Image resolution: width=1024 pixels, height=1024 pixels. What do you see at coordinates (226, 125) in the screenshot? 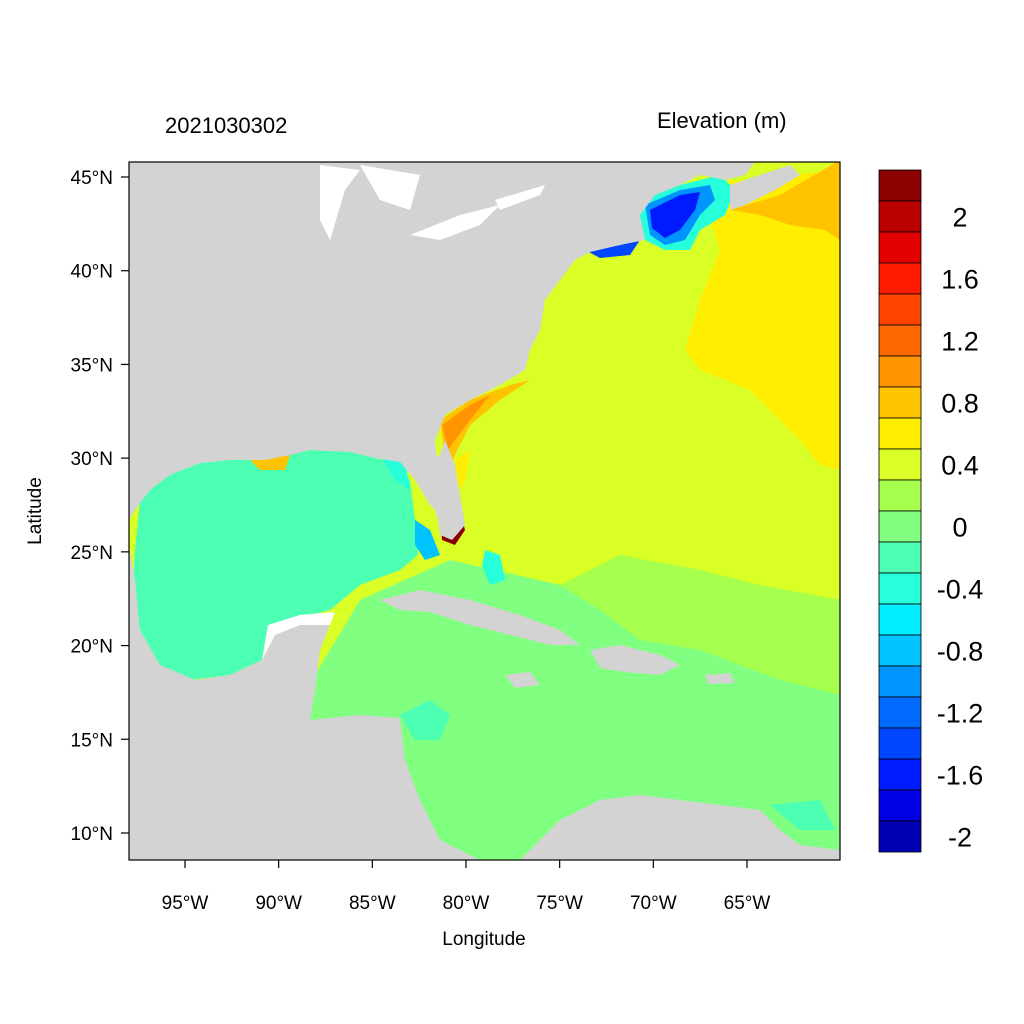
I see `date-label: 2021030302` at bounding box center [226, 125].